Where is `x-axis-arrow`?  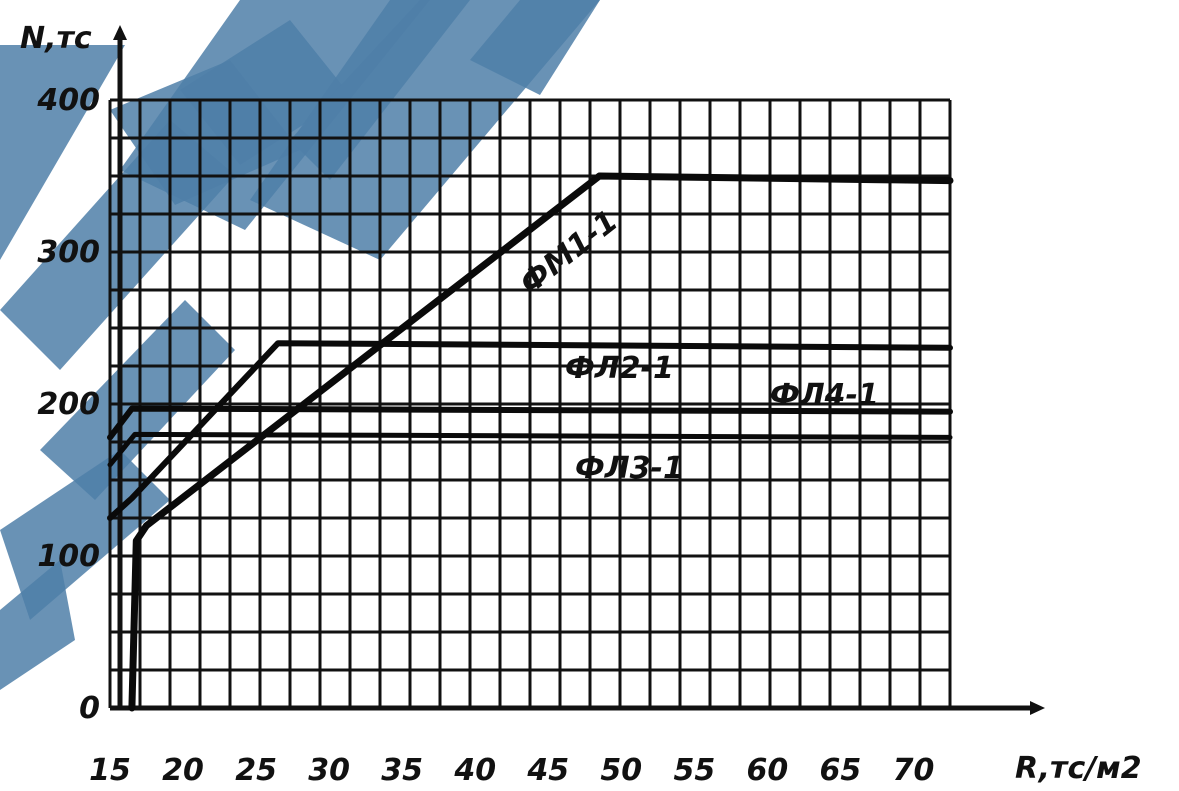
x-axis-arrow is located at coordinates (1037, 708).